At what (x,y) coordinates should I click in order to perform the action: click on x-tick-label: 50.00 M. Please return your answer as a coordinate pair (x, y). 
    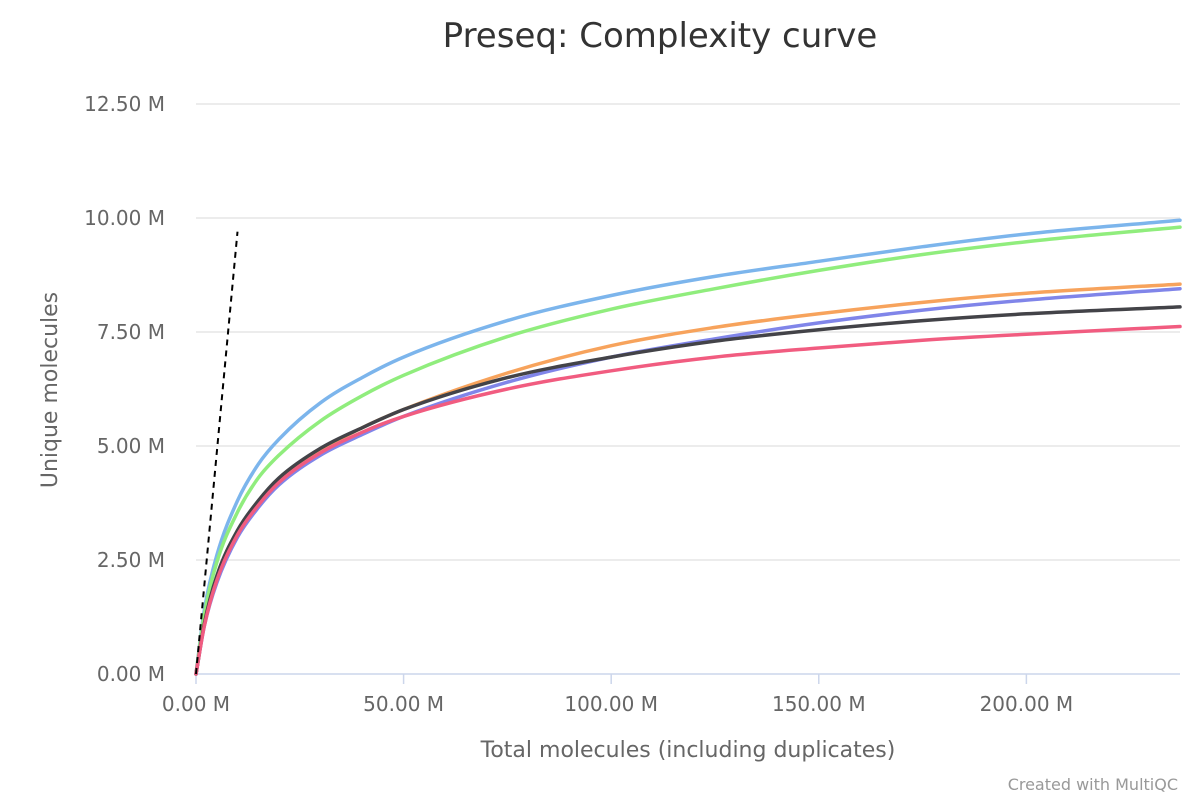
    Looking at the image, I should click on (403, 704).